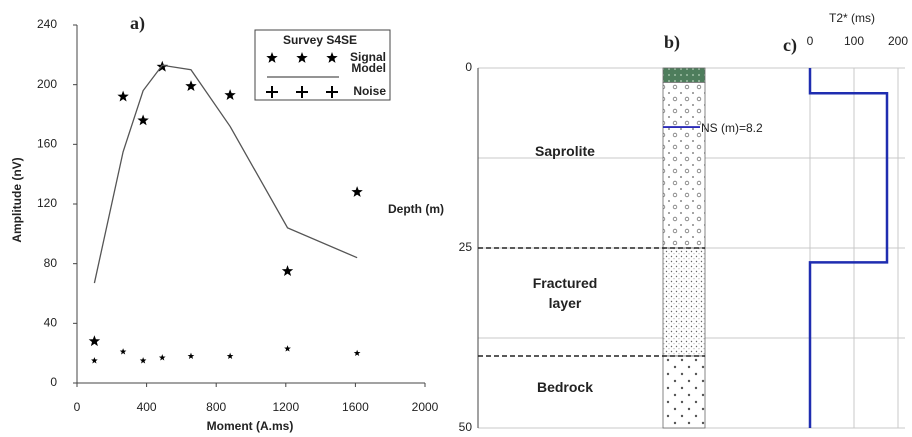 Image resolution: width=912 pixels, height=437 pixels. I want to click on layer-label: Fractured layer, so click(565, 293).